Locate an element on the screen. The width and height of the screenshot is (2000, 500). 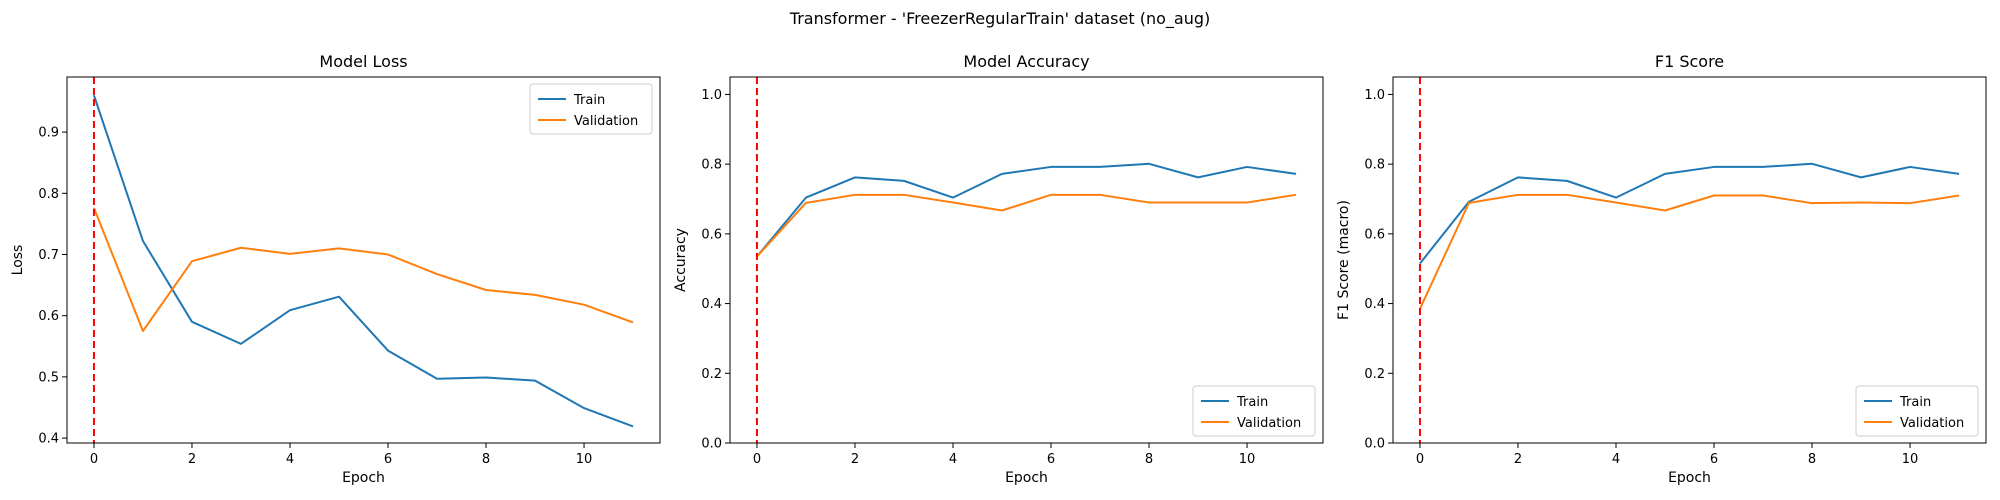
chart-title: F1 Score is located at coordinates (1689, 61).